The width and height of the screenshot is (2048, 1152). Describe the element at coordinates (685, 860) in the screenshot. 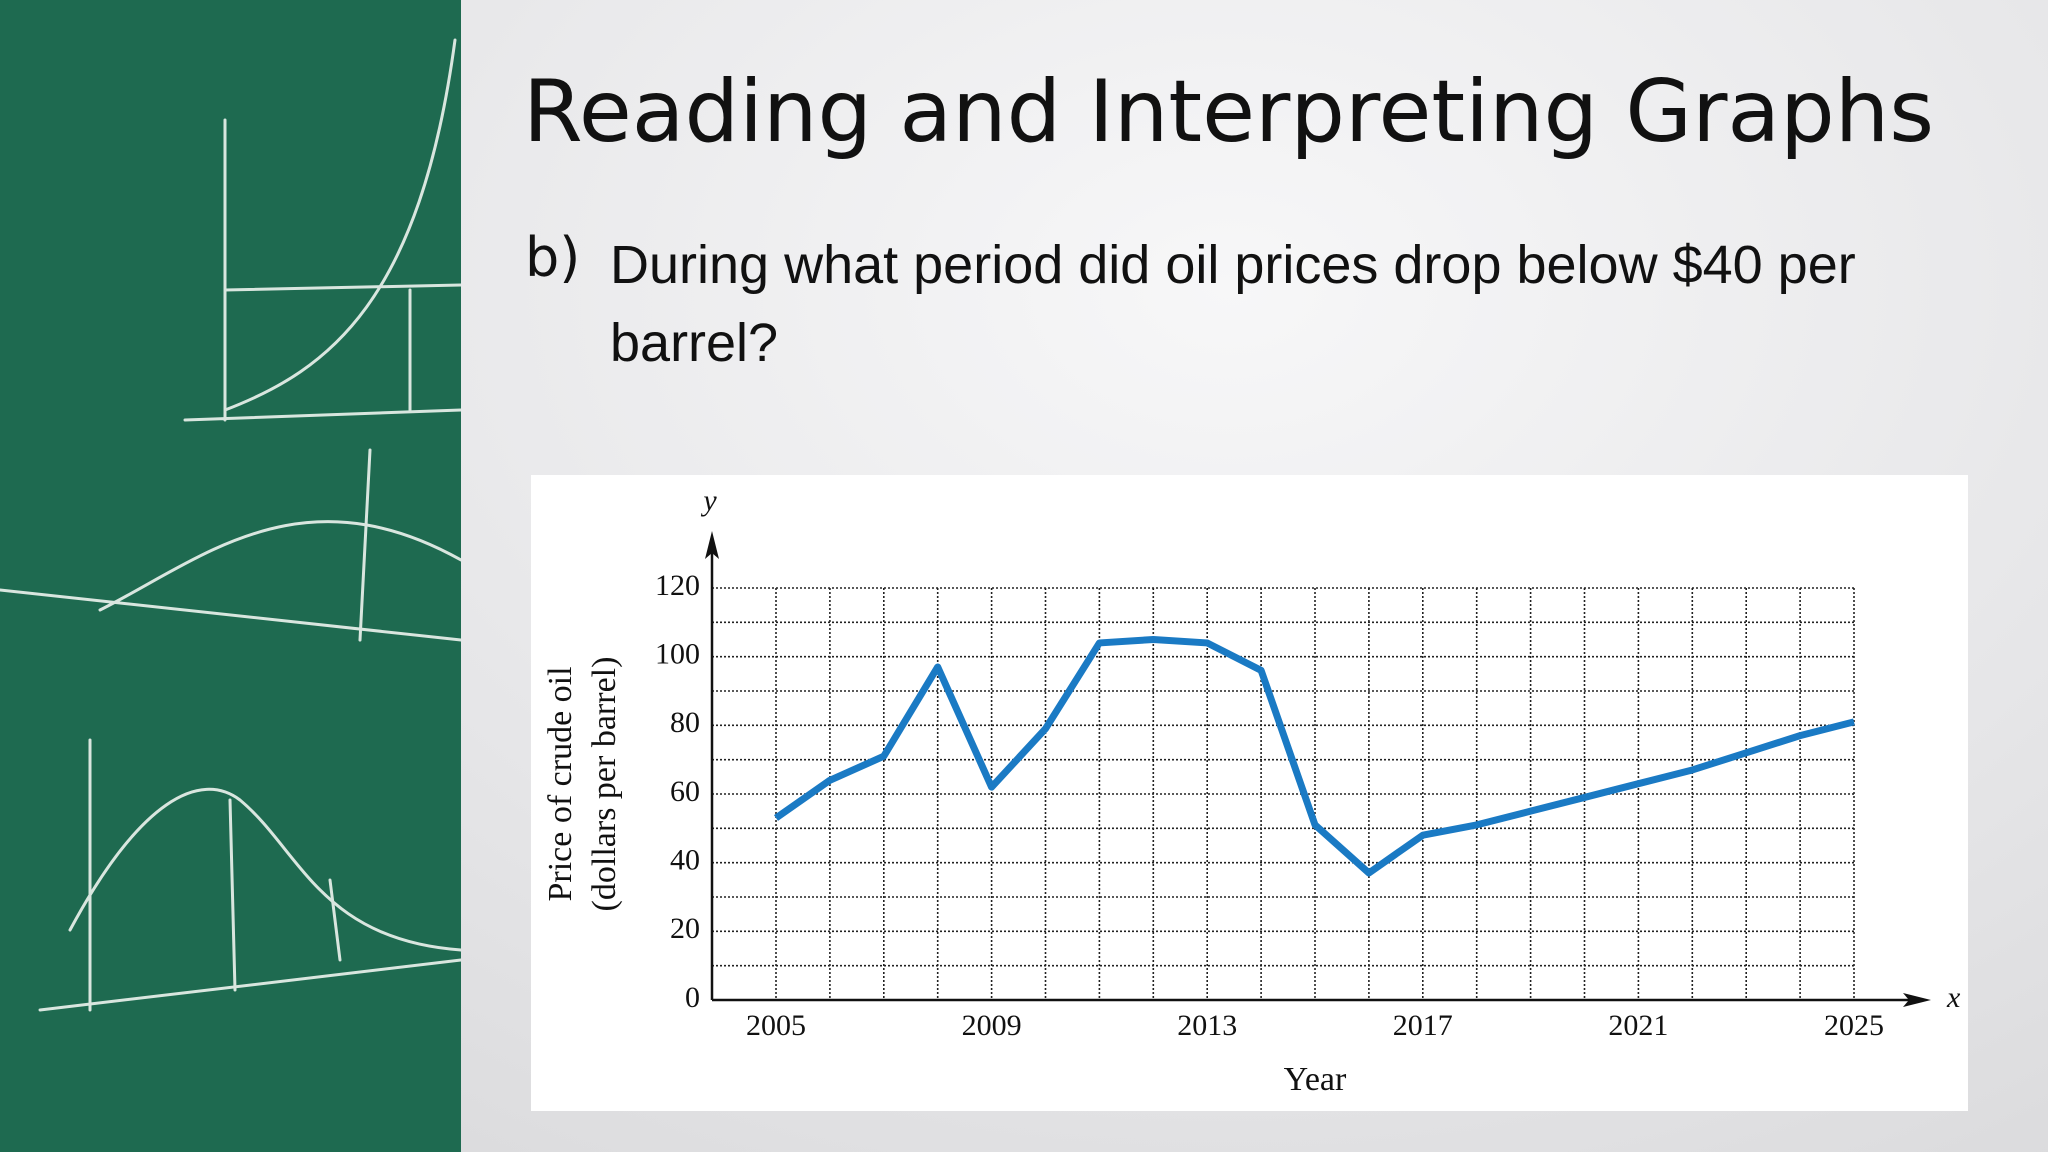

I see `y-tick-label: 40` at that location.